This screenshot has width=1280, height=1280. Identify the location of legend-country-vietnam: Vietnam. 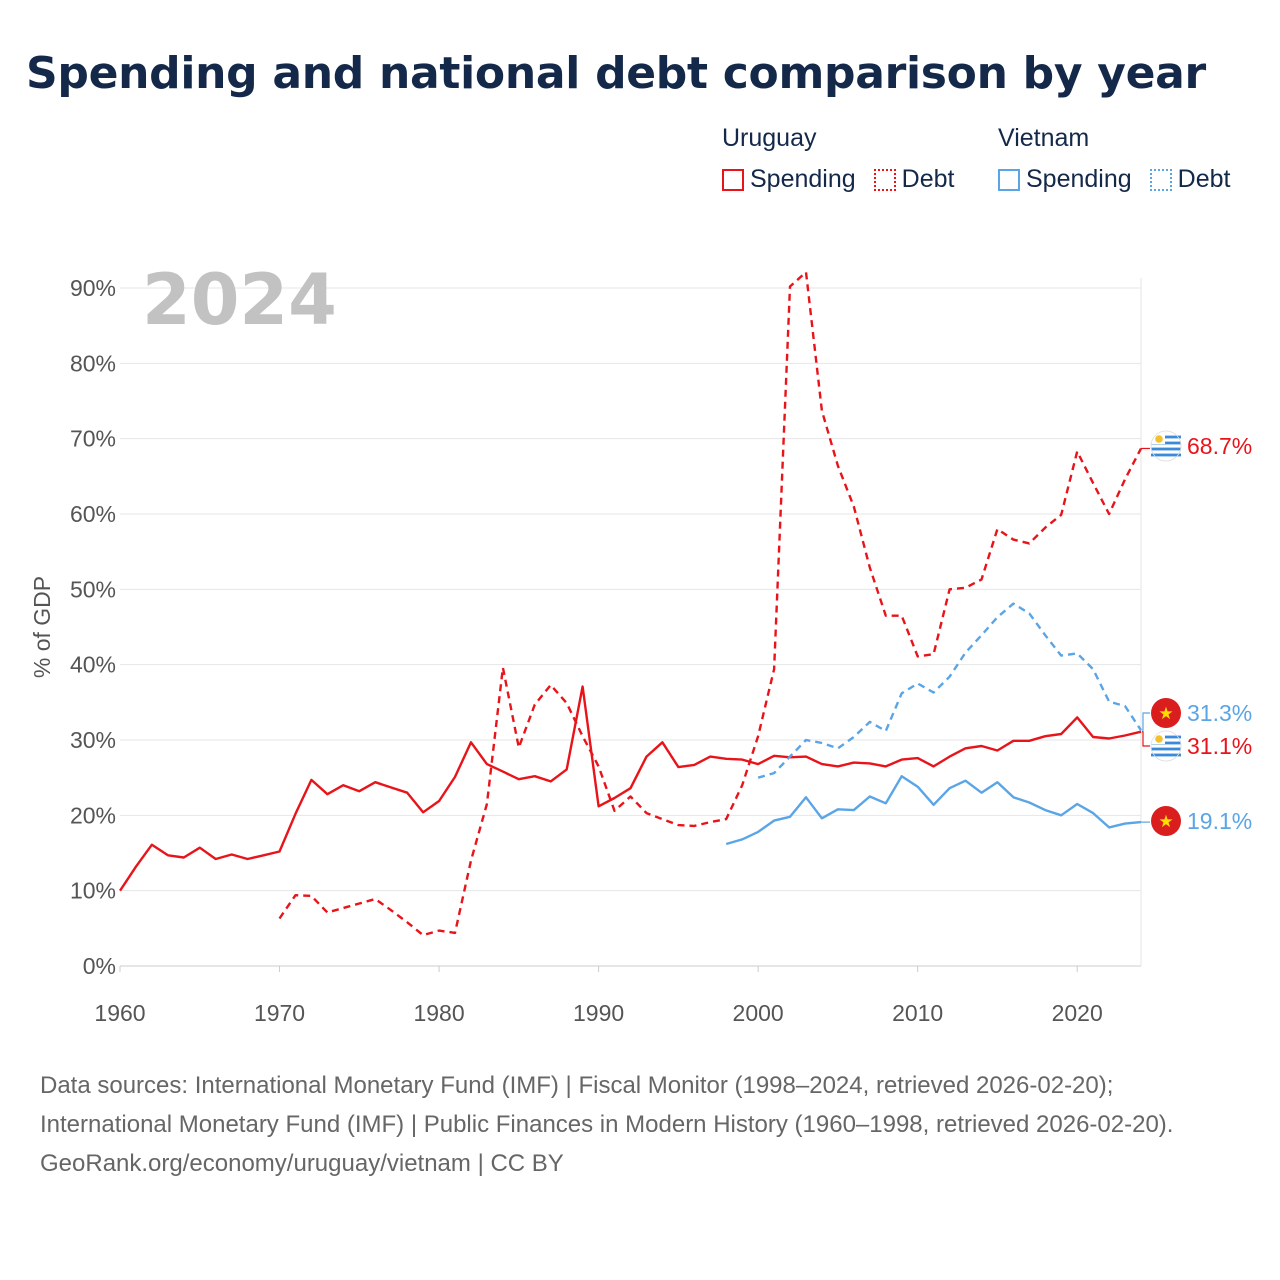
(1044, 138).